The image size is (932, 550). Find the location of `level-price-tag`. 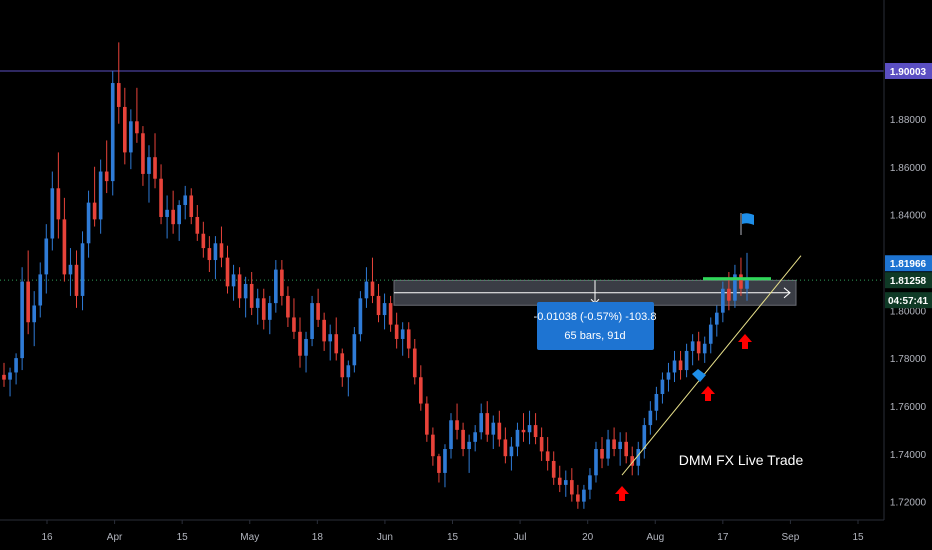

level-price-tag is located at coordinates (908, 71).